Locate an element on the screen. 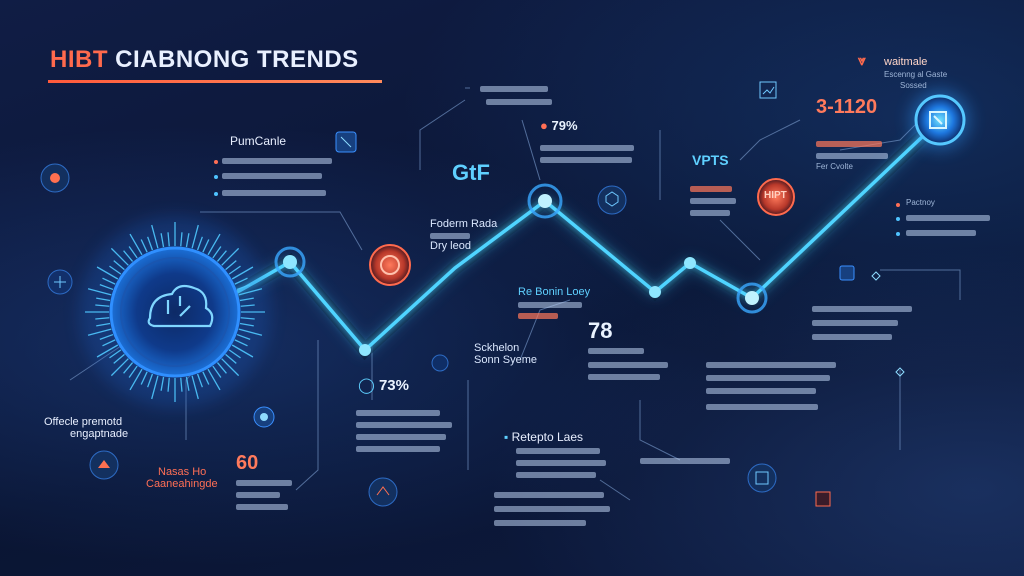 This screenshot has height=576, width=1024. cloud-icon is located at coordinates (383, 492).